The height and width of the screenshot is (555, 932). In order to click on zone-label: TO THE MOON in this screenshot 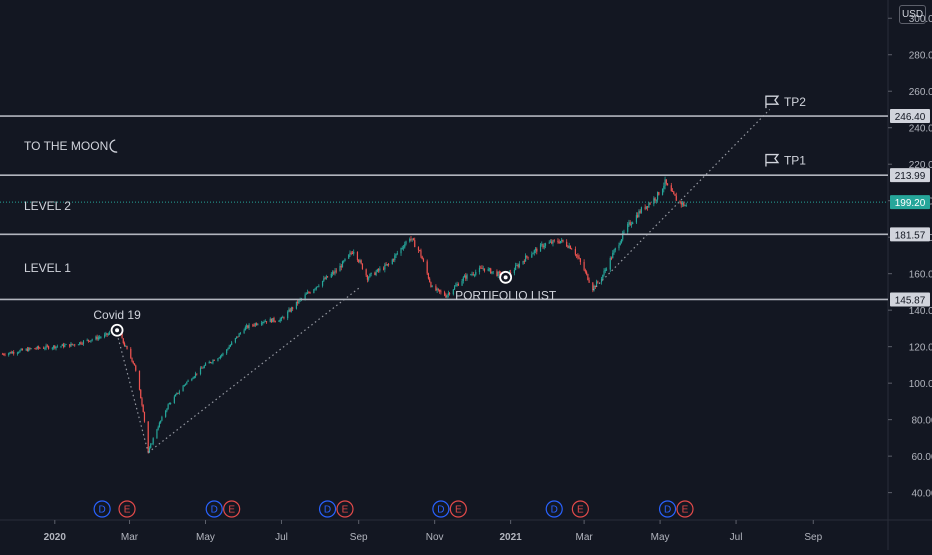, I will do `click(66, 146)`.